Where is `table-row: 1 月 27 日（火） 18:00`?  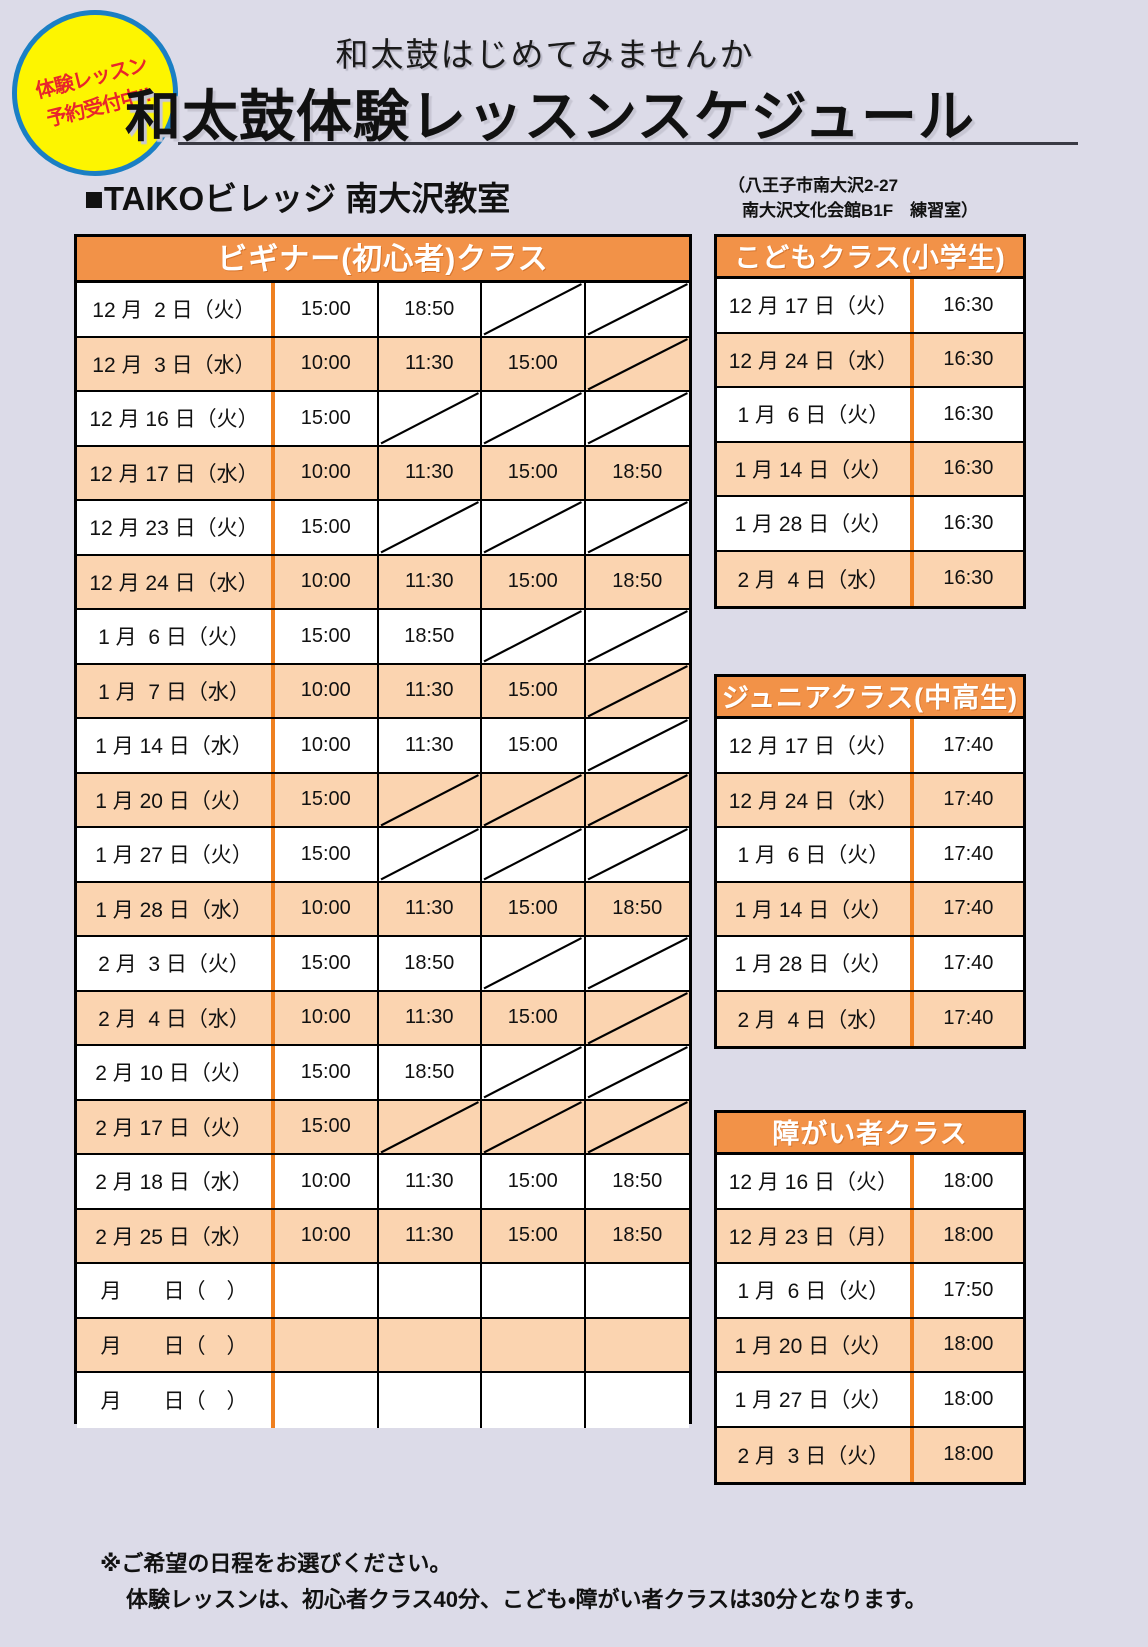 table-row: 1 月 27 日（火） 18:00 is located at coordinates (870, 1400).